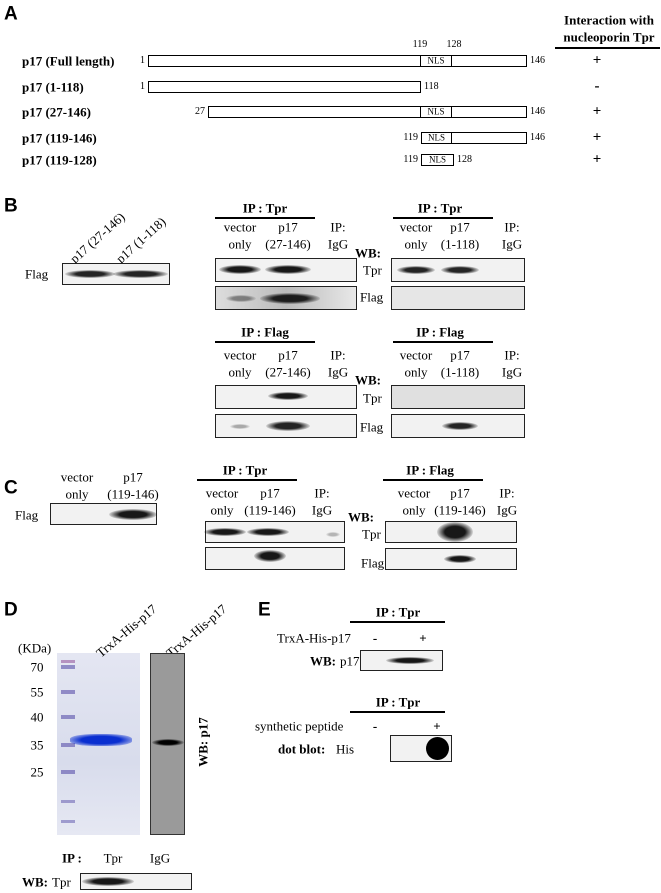 The width and height of the screenshot is (661, 893). I want to click on row-label: His, so click(345, 749).